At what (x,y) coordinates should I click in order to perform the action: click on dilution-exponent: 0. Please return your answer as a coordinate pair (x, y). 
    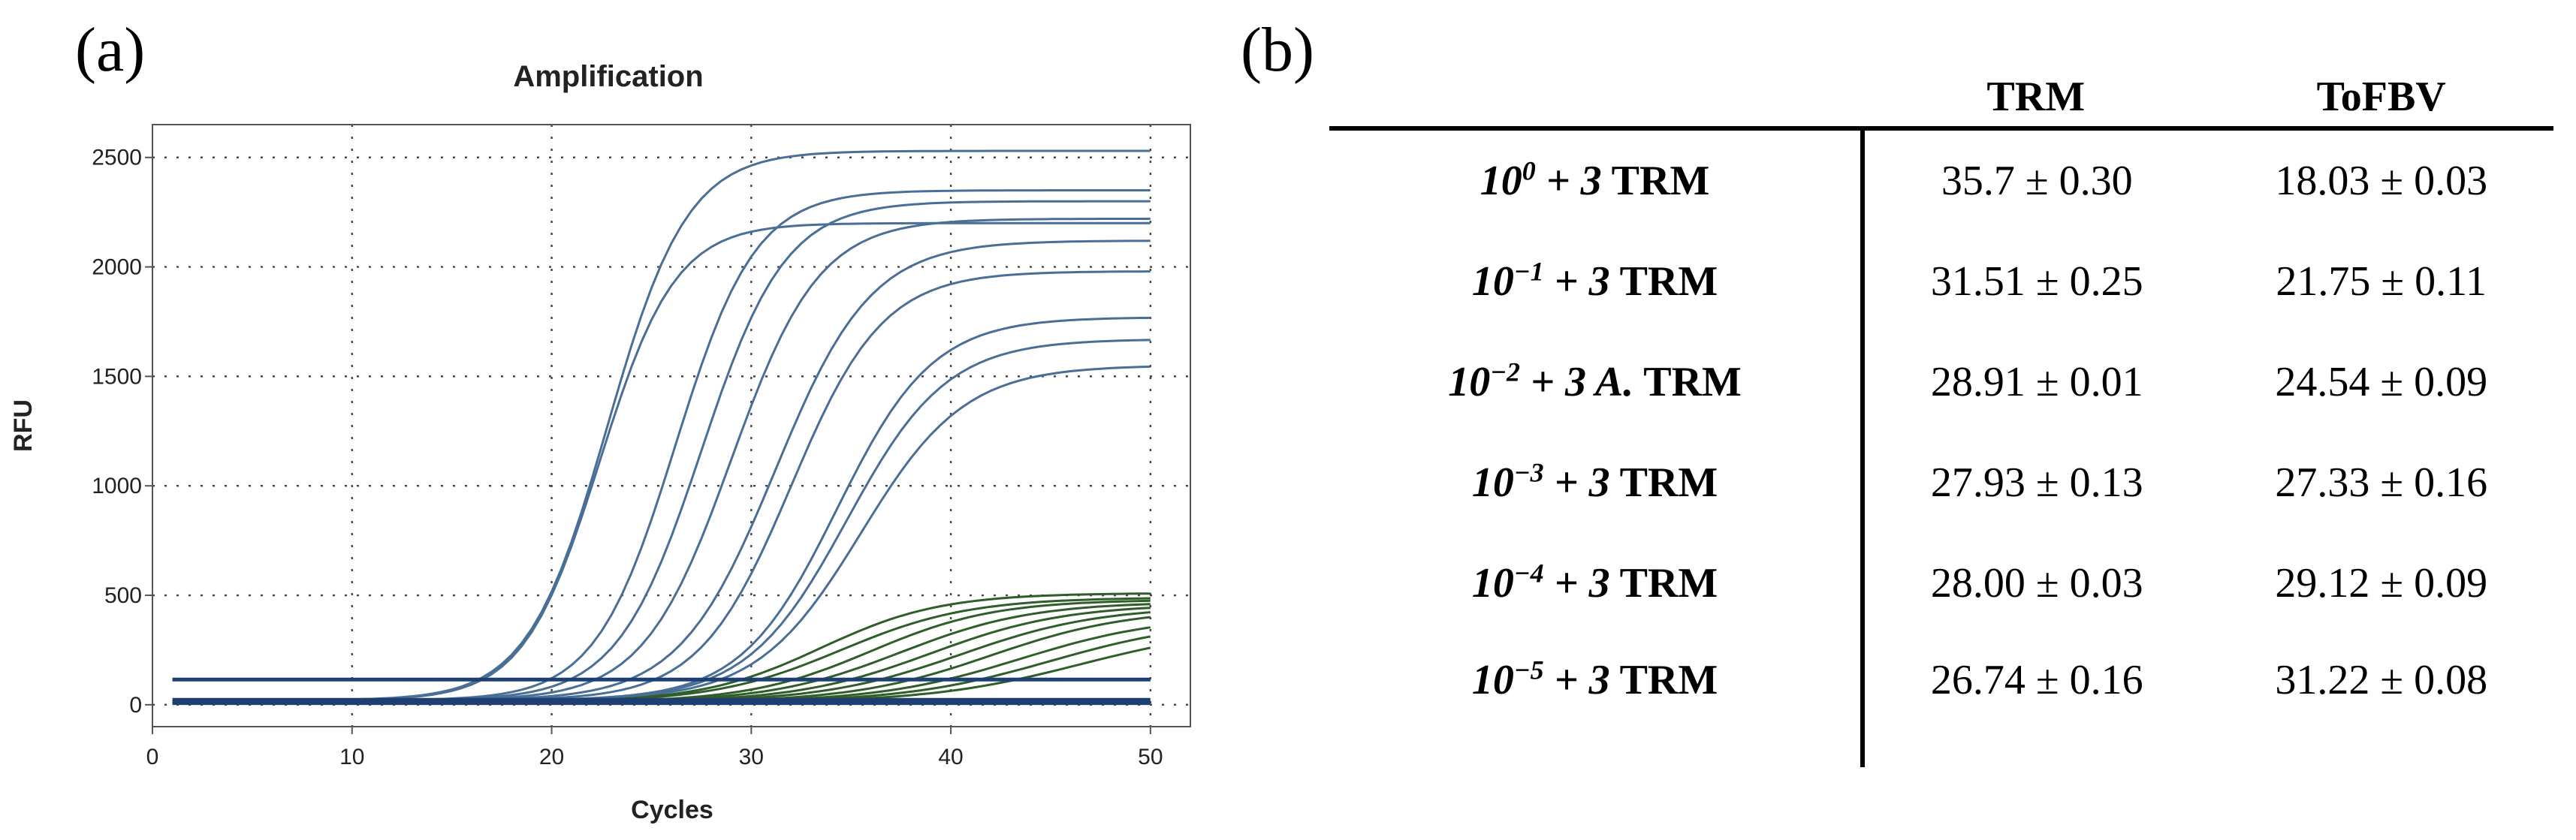
    Looking at the image, I should click on (1529, 170).